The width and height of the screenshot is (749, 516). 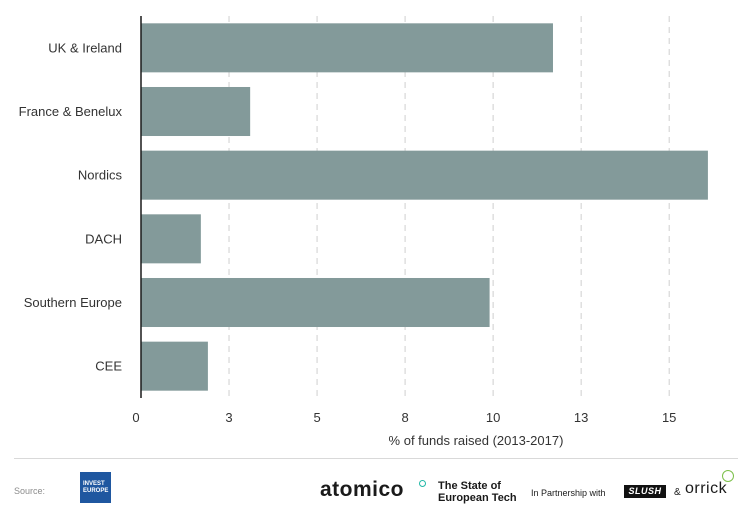 What do you see at coordinates (645, 491) in the screenshot?
I see `slush-logo: SLUSH` at bounding box center [645, 491].